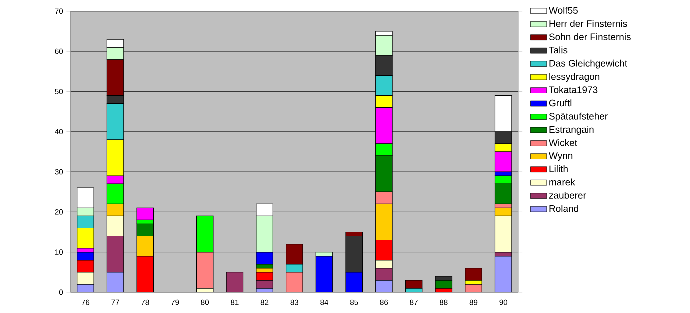  I want to click on legend-label: Herr der Finsternis, so click(589, 23).